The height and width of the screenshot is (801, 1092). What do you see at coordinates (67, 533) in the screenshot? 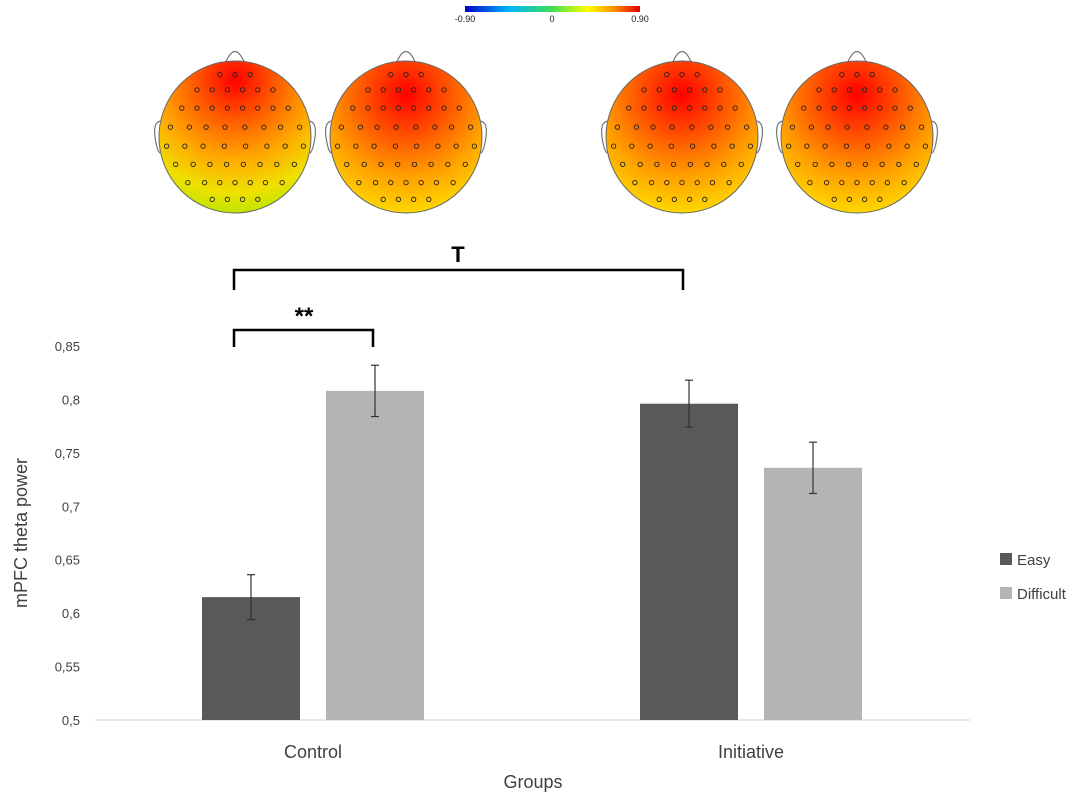
I see `y-axis-ticks: 0,5 0,55 0,6 0,65 0,7 0,75 0,8 0,85` at bounding box center [67, 533].